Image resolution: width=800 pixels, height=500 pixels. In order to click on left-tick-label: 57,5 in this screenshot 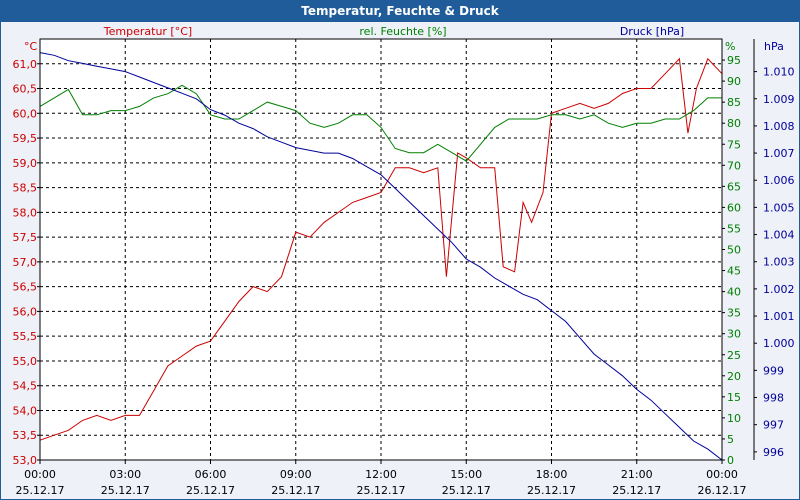, I will do `click(25, 237)`.